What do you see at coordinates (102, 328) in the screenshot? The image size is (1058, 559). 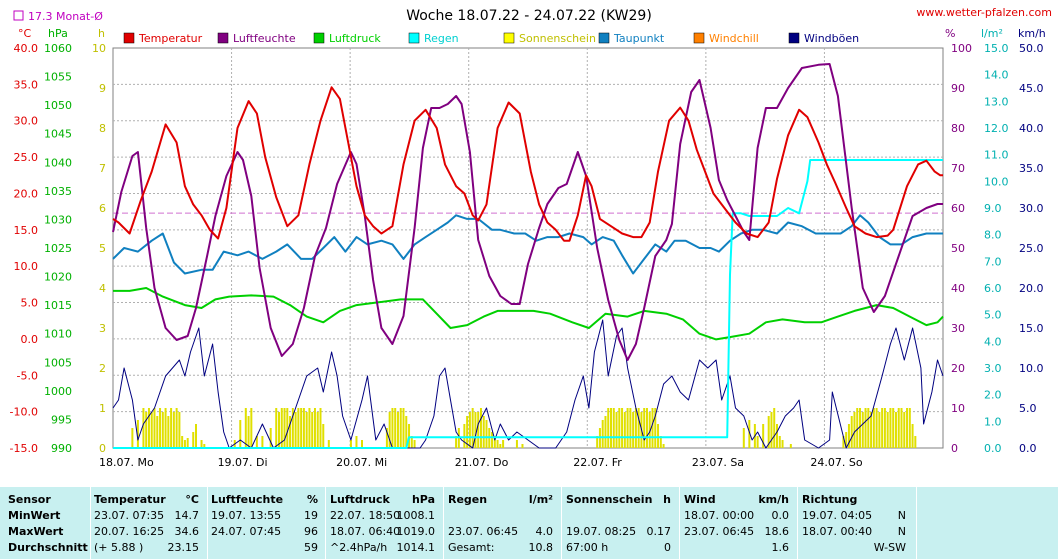 I see `sun-tick: 3` at bounding box center [102, 328].